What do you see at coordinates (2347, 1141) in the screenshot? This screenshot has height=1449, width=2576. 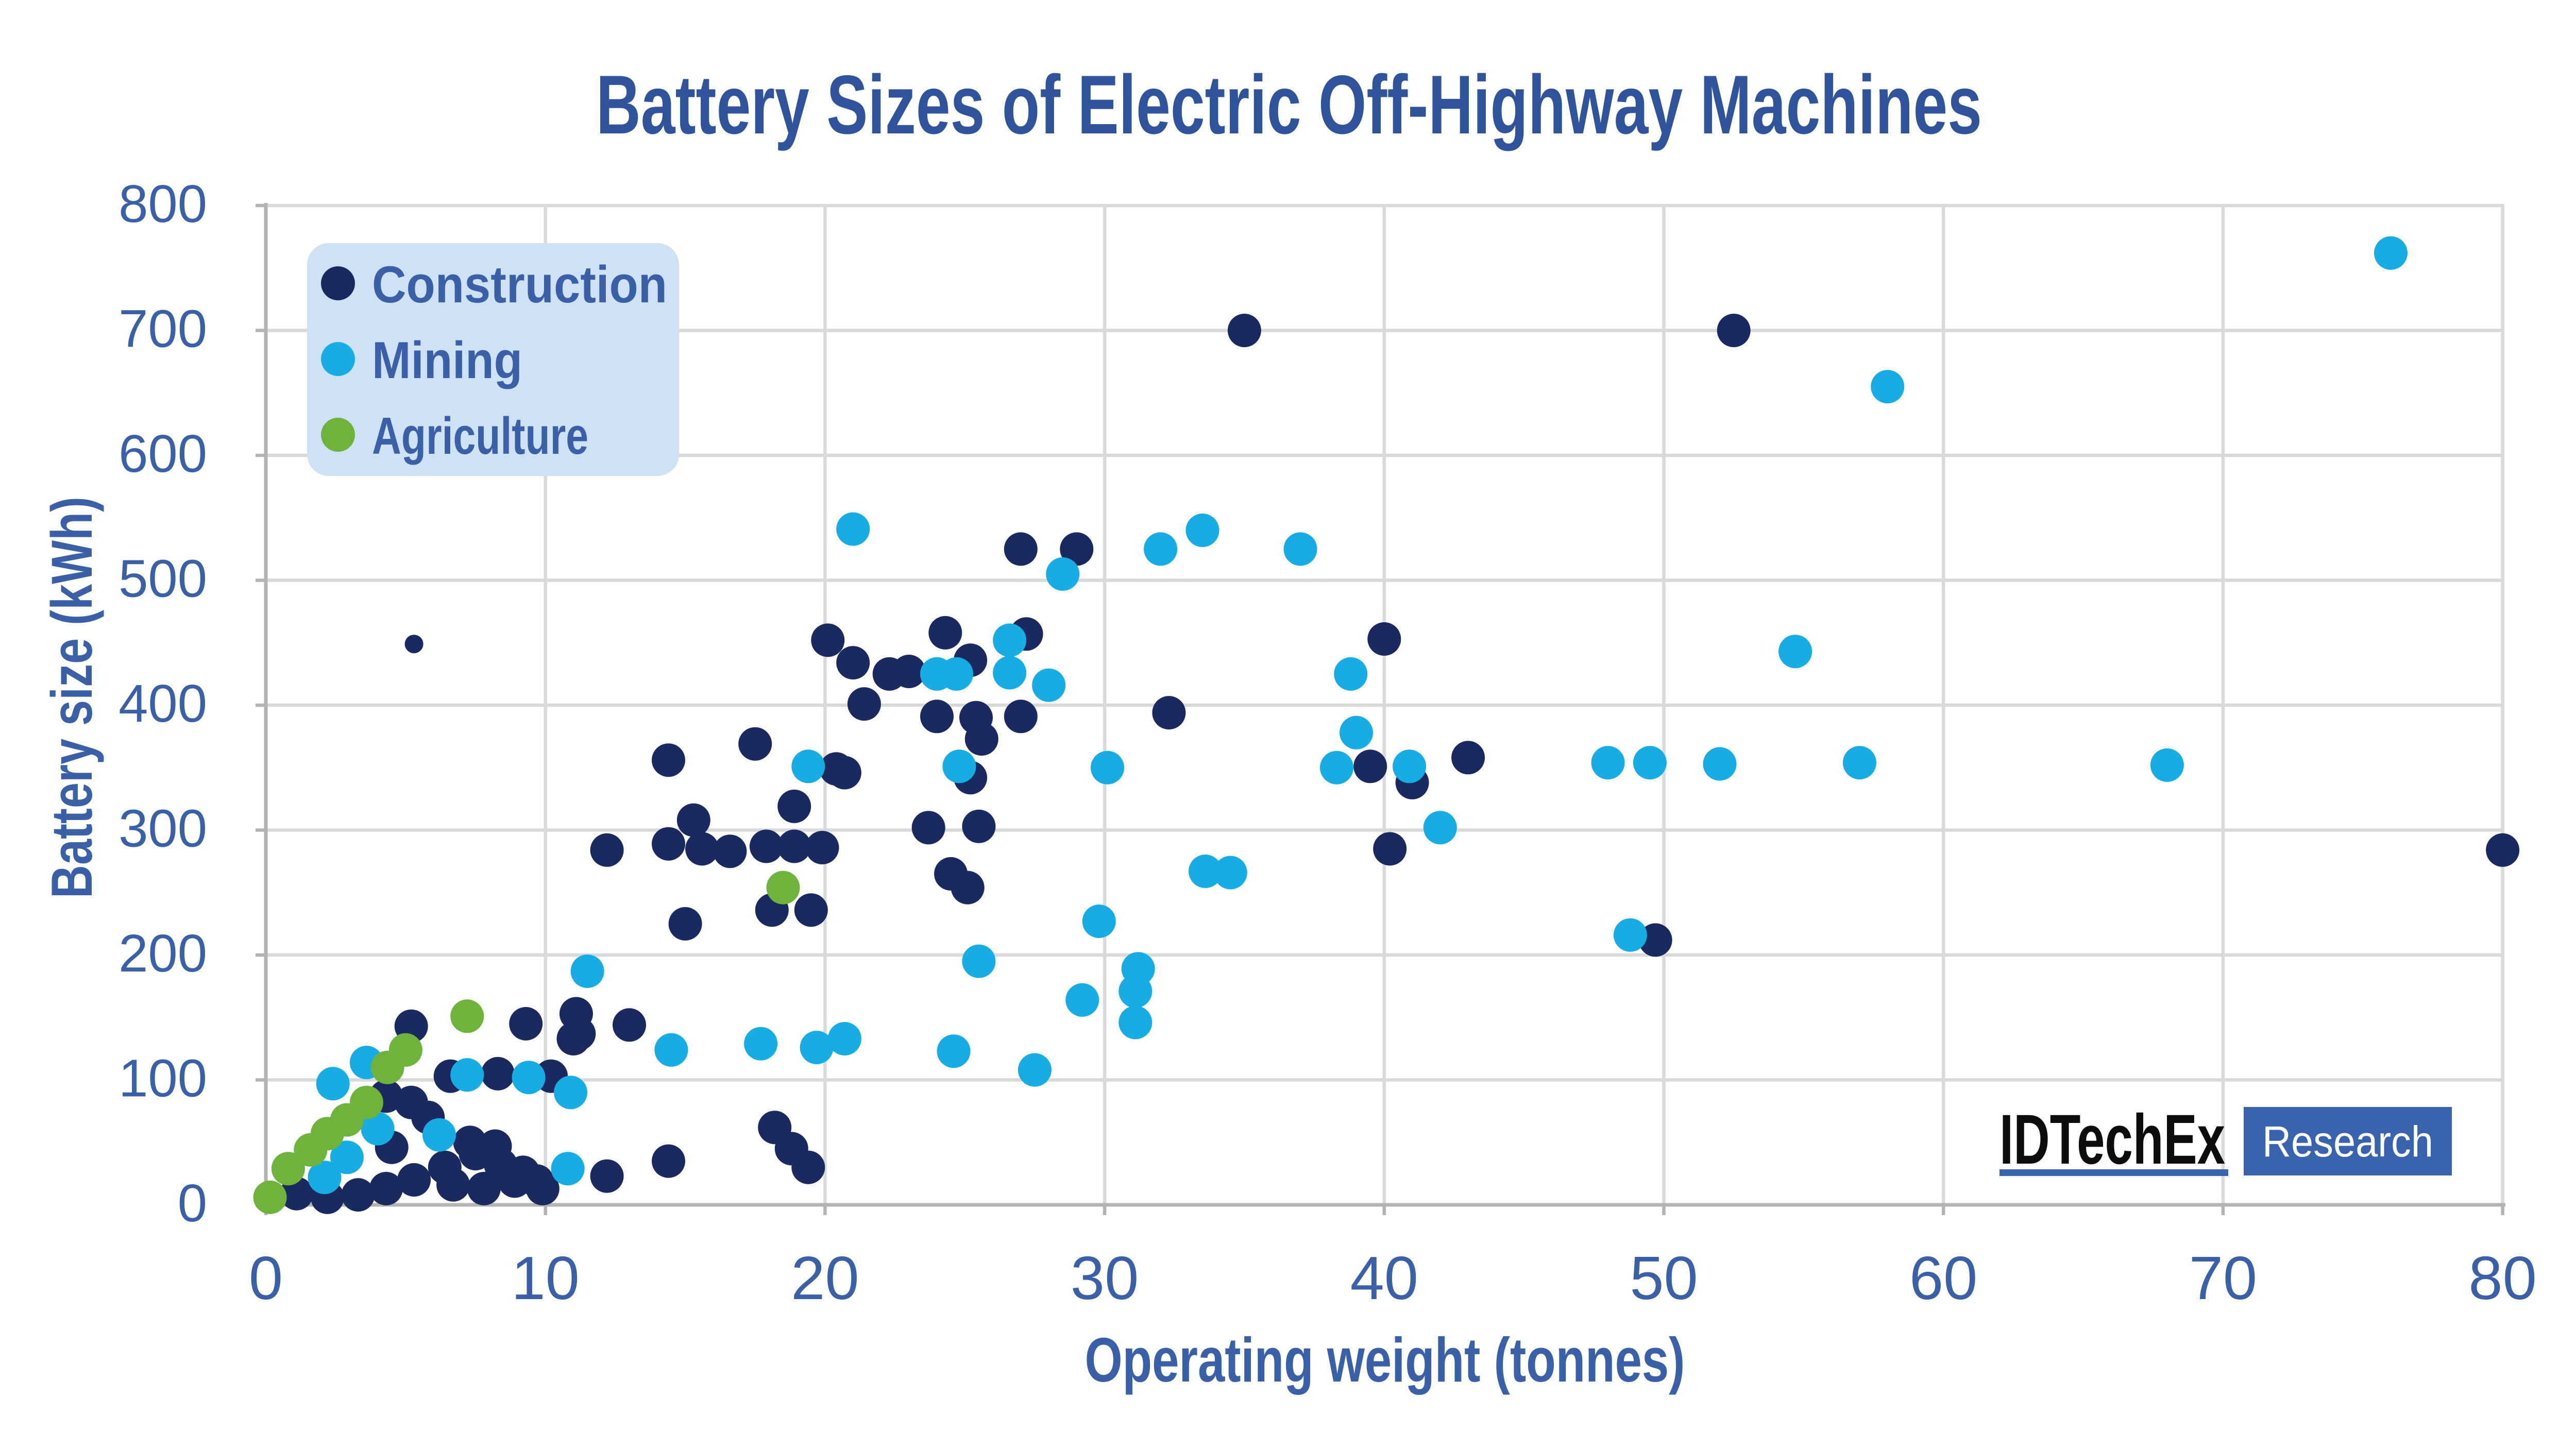 I see `svg-text: Research` at bounding box center [2347, 1141].